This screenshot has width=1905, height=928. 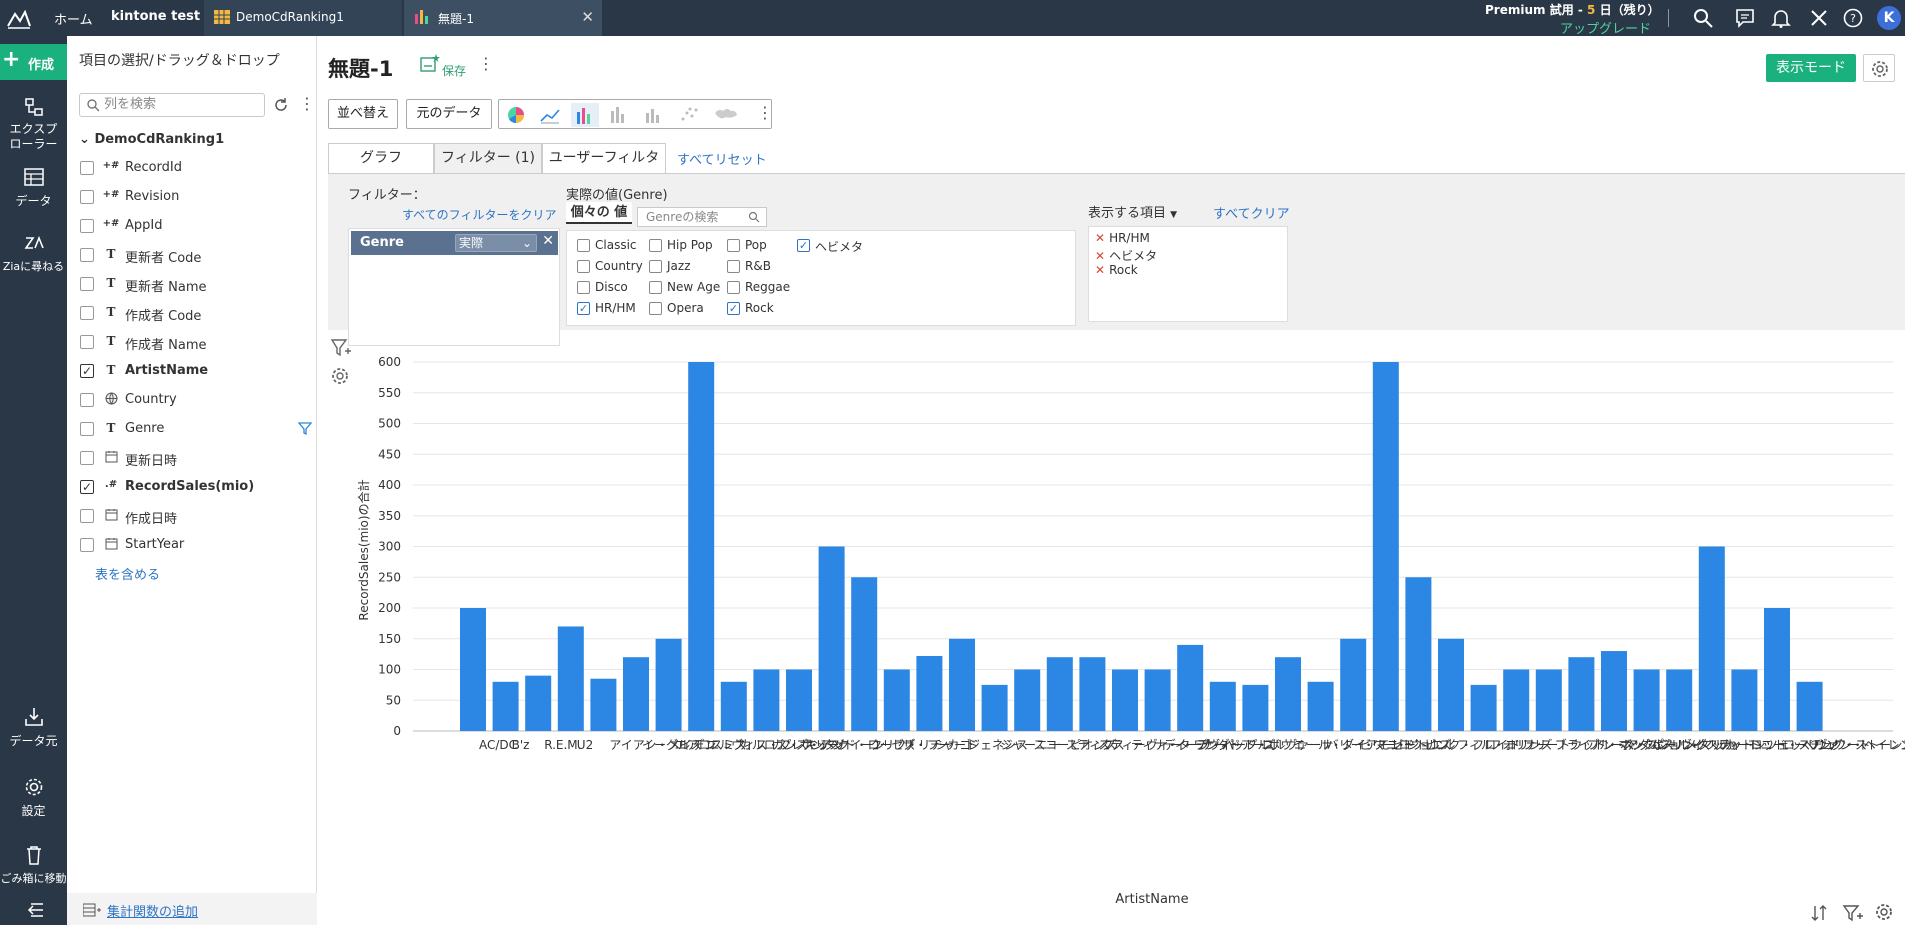 I want to click on include-tables-link: 表を含める, so click(x=128, y=575).